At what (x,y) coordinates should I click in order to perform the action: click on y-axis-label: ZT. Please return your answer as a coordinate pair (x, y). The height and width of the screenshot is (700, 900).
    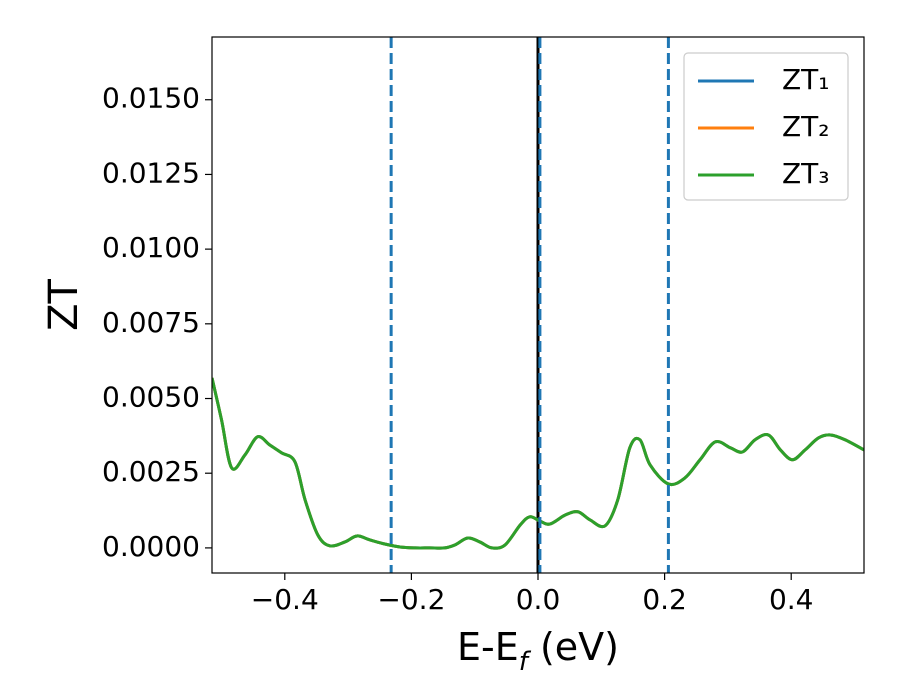
    Looking at the image, I should click on (64, 305).